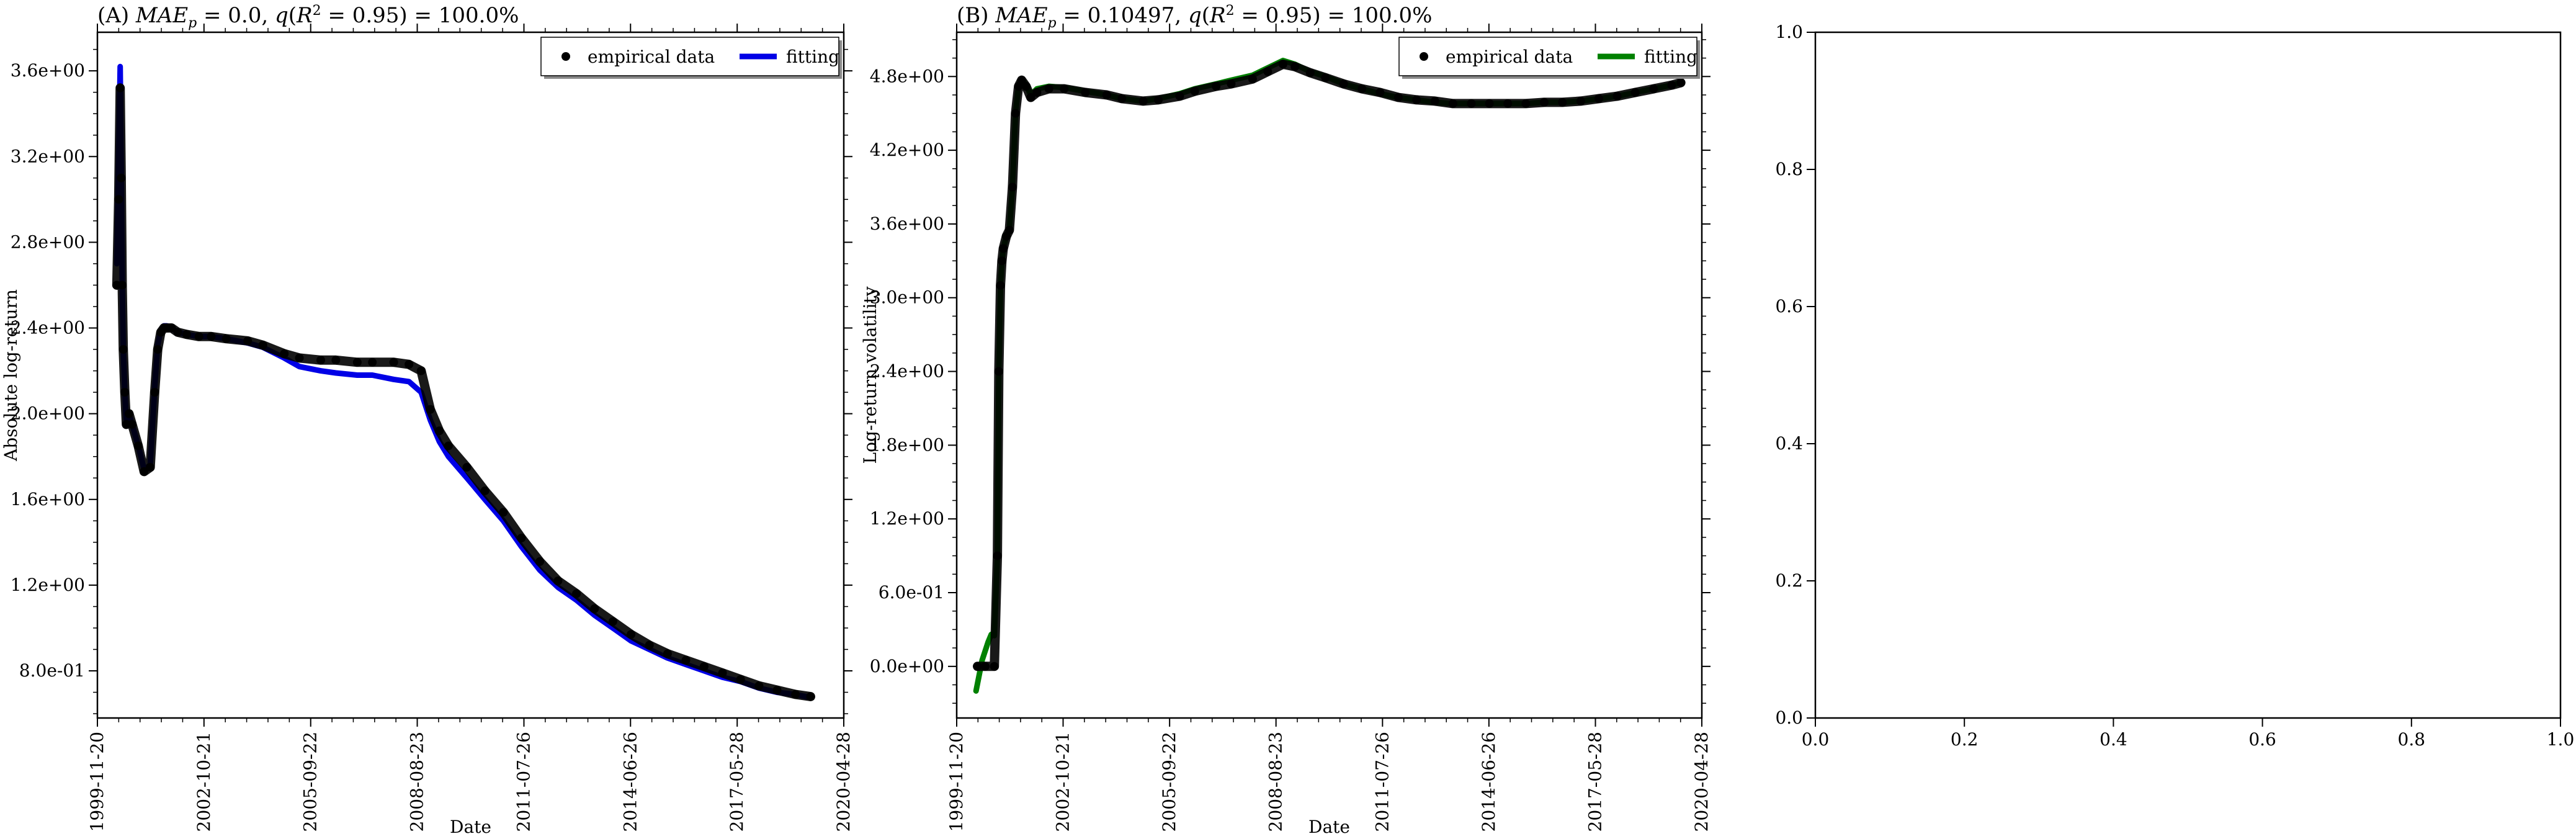  I want to click on x-tick-label: 0.2, so click(1965, 740).